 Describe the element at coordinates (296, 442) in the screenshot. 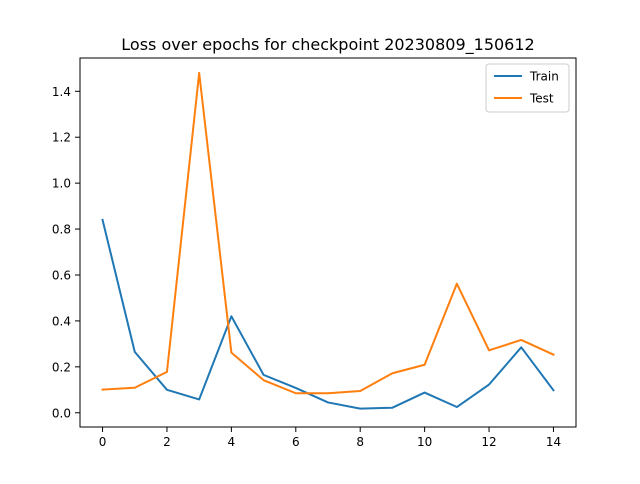

I see `x-tick-label: 6` at that location.